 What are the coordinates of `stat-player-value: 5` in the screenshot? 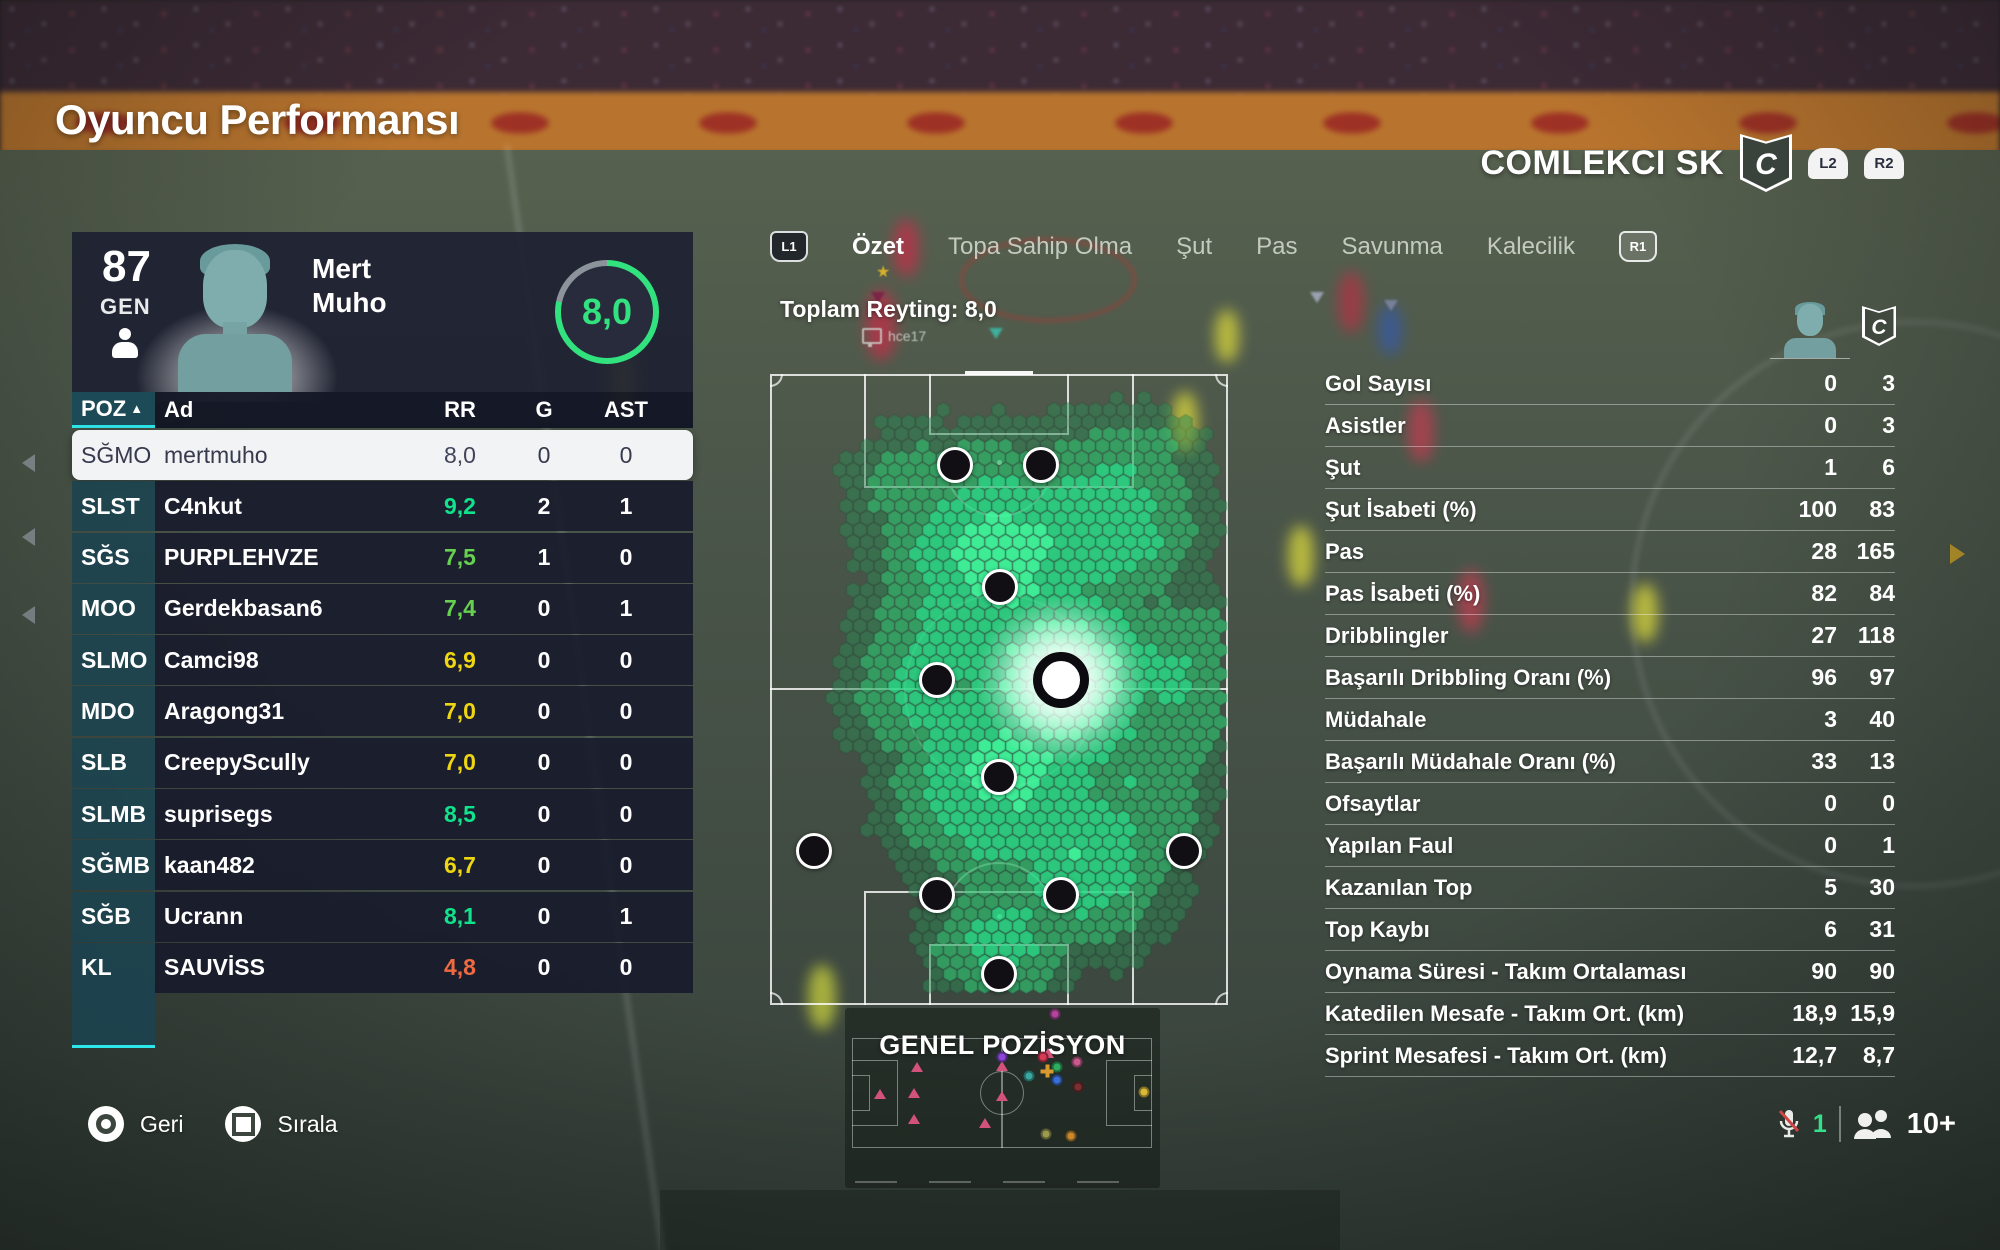 It's located at (1830, 887).